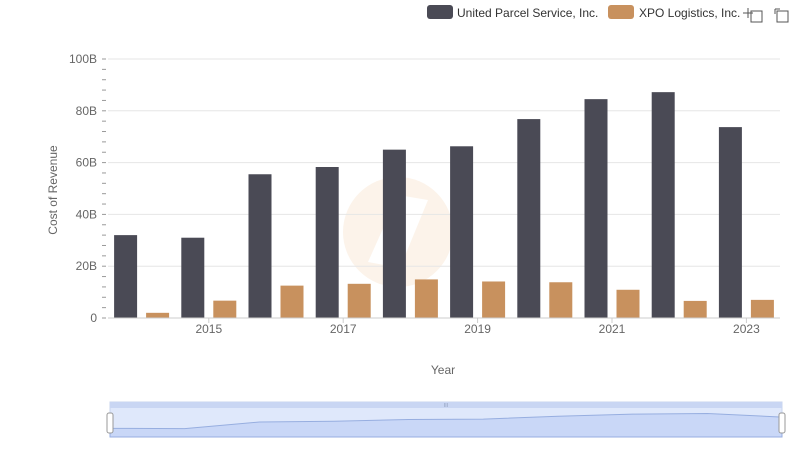 The height and width of the screenshot is (461, 800). I want to click on xpo-bar-2020, so click(561, 300).